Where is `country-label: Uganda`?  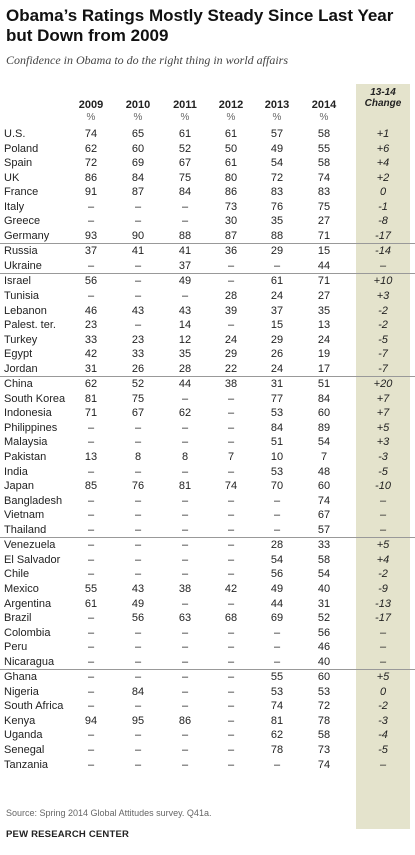
country-label: Uganda is located at coordinates (23, 735).